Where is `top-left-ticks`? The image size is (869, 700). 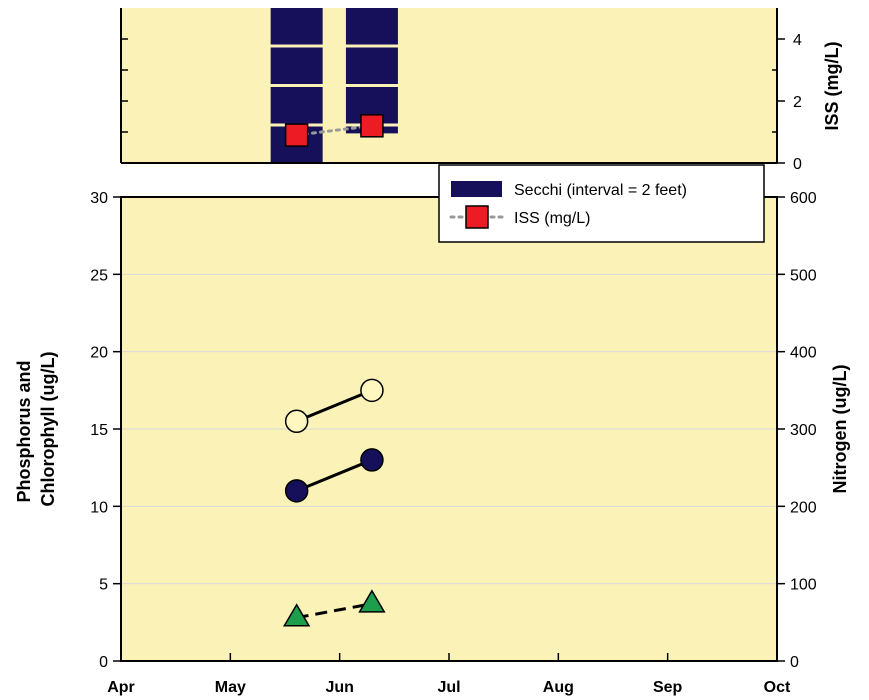 top-left-ticks is located at coordinates (124, 85).